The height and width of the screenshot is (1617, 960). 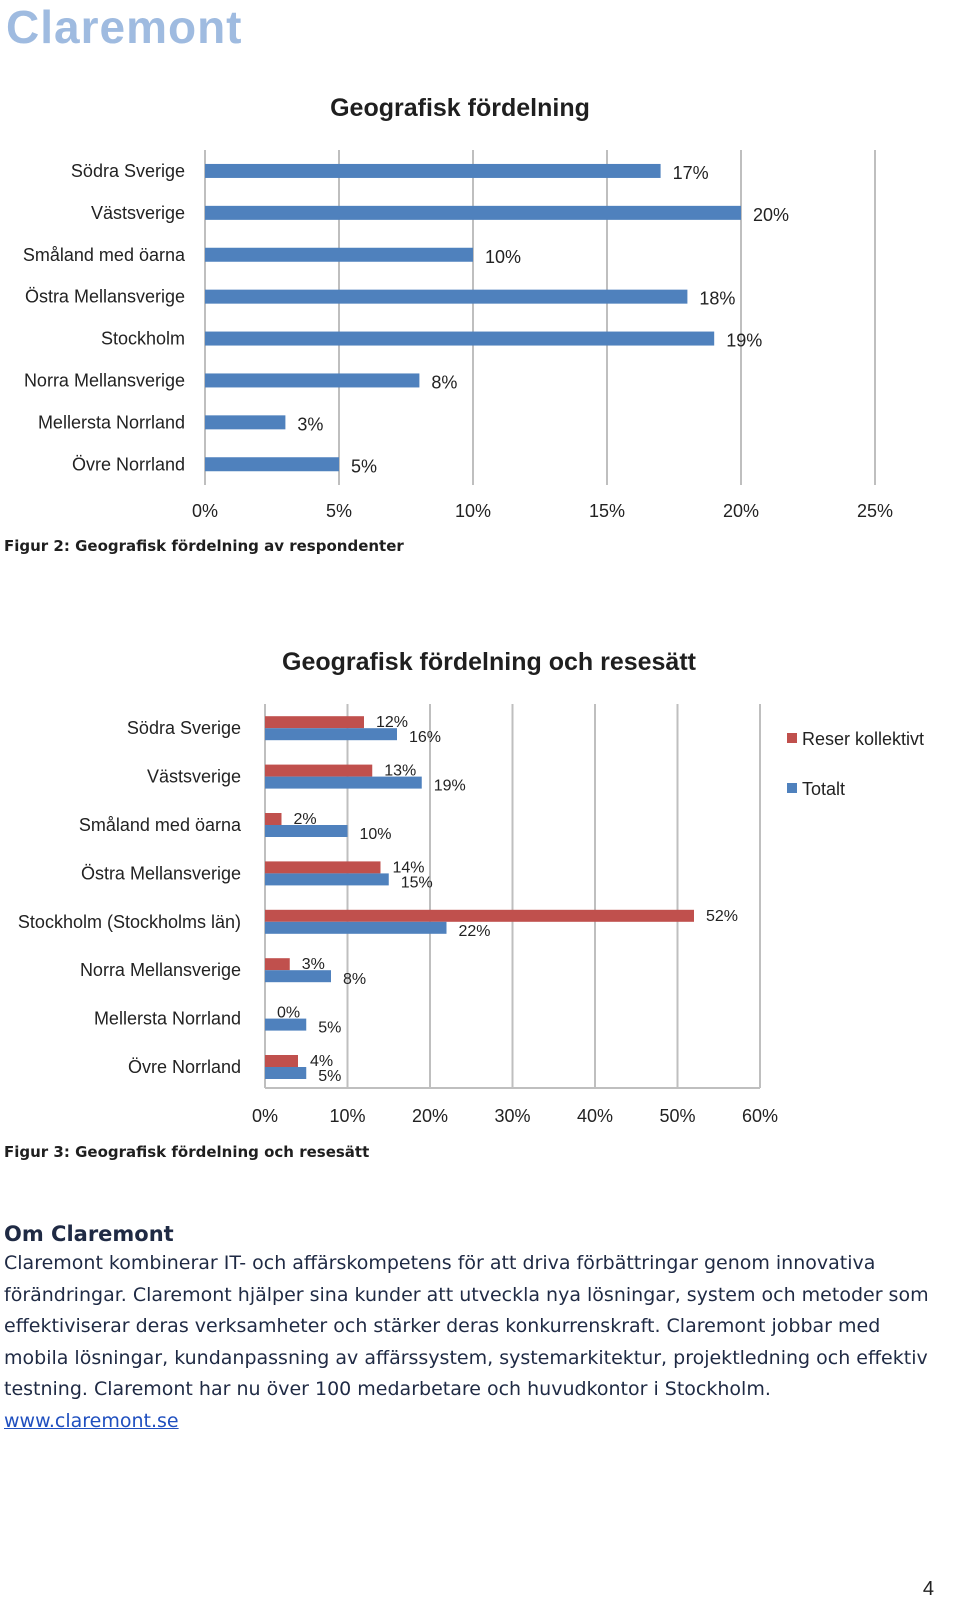 What do you see at coordinates (875, 511) in the screenshot?
I see `x-tick-label: 25%` at bounding box center [875, 511].